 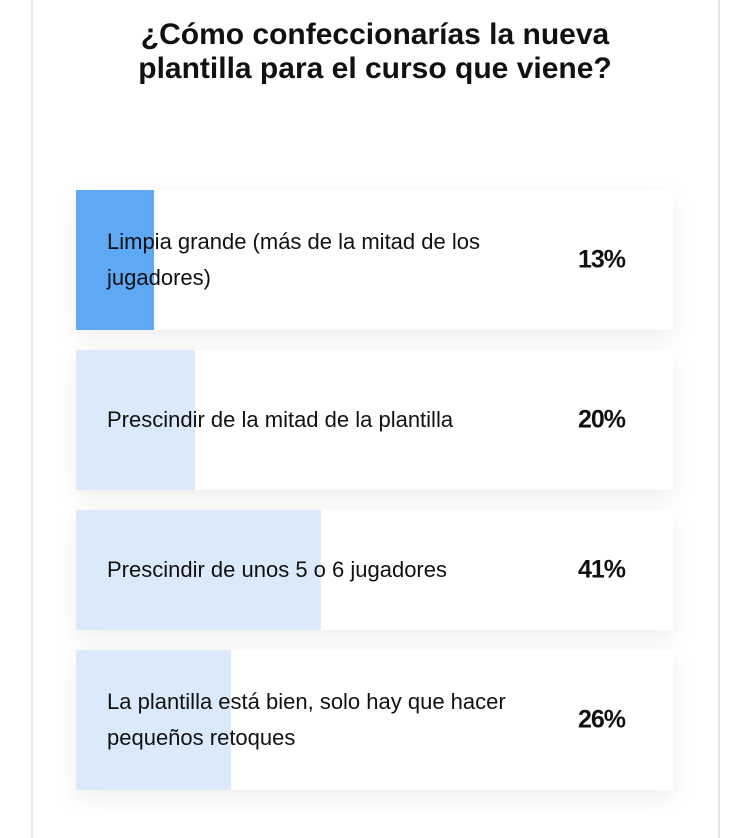 I want to click on option-label: Prescindir de unos 5 o 6 jugadores, so click(x=277, y=569).